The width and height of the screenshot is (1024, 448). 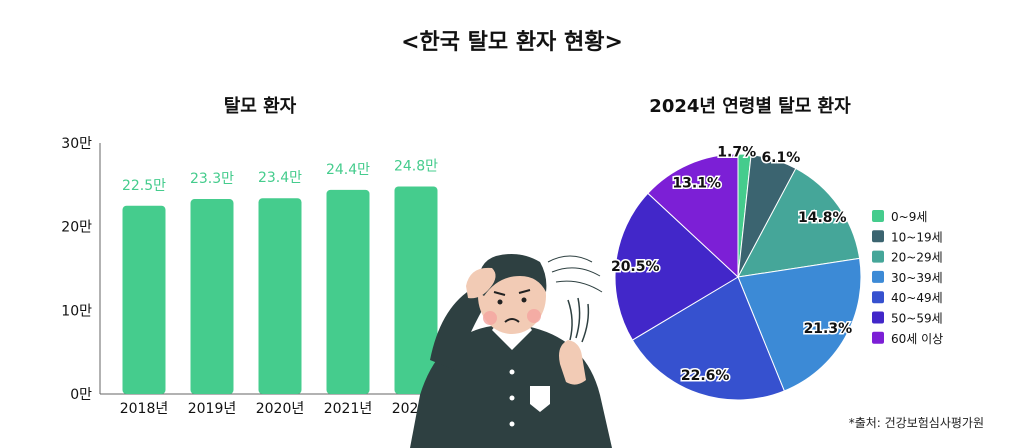 What do you see at coordinates (916, 423) in the screenshot?
I see `source-note: *출처: 건강보험심사평가원` at bounding box center [916, 423].